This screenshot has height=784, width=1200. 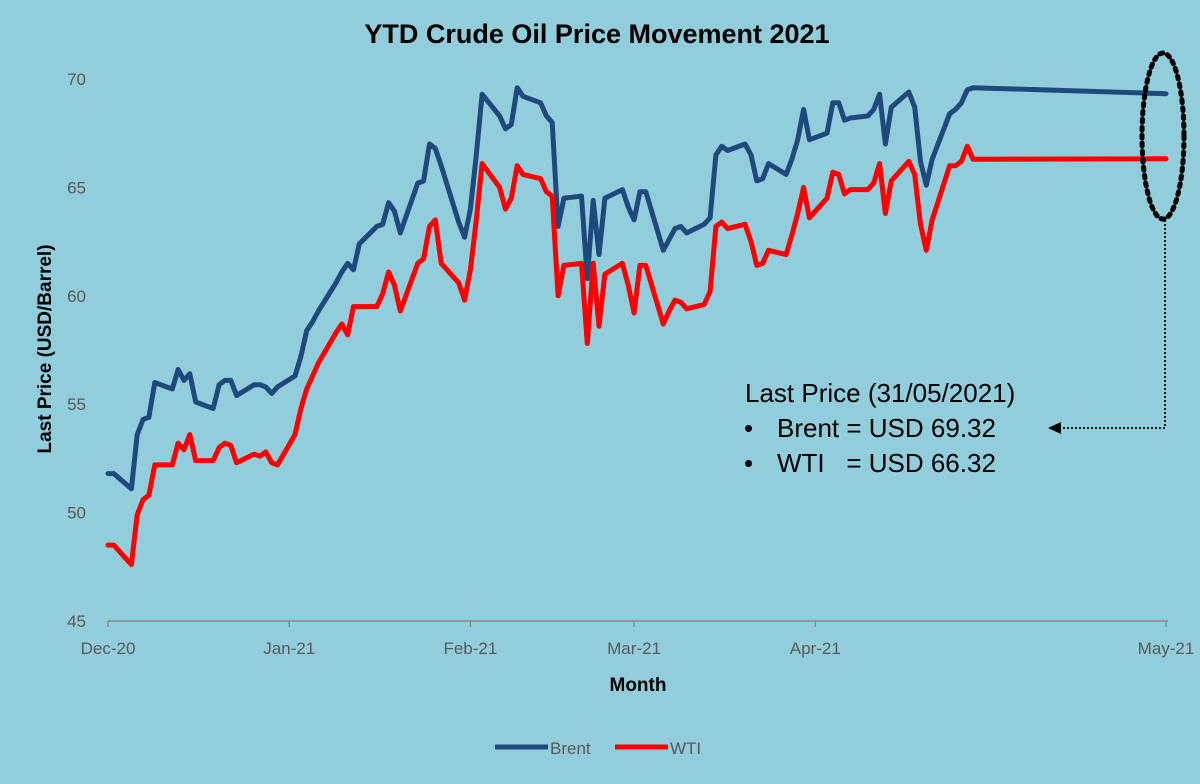 What do you see at coordinates (638, 685) in the screenshot?
I see `x-axis-title: Month` at bounding box center [638, 685].